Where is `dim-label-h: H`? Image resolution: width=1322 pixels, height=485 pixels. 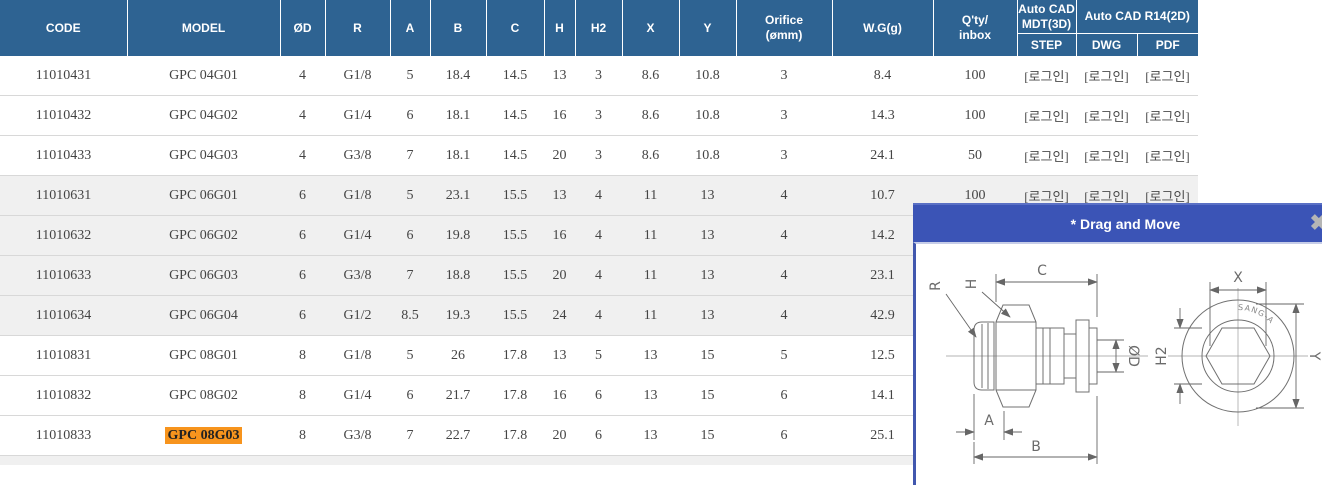
dim-label-h: H is located at coordinates (972, 284).